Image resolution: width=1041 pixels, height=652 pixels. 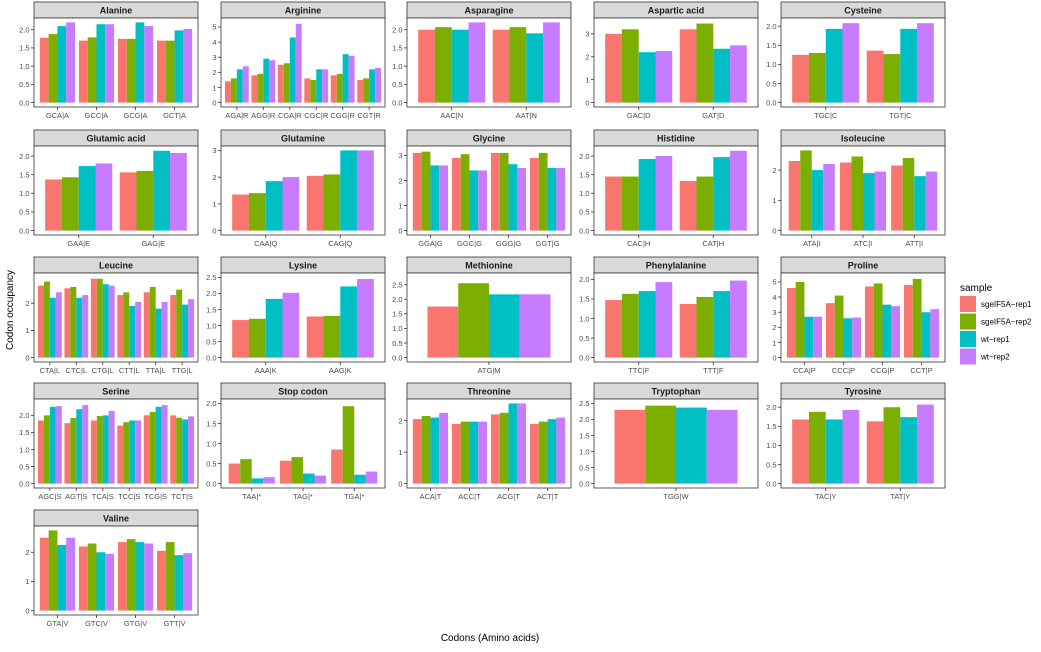 I want to click on x-tick-label: GAT|D, so click(x=713, y=115).